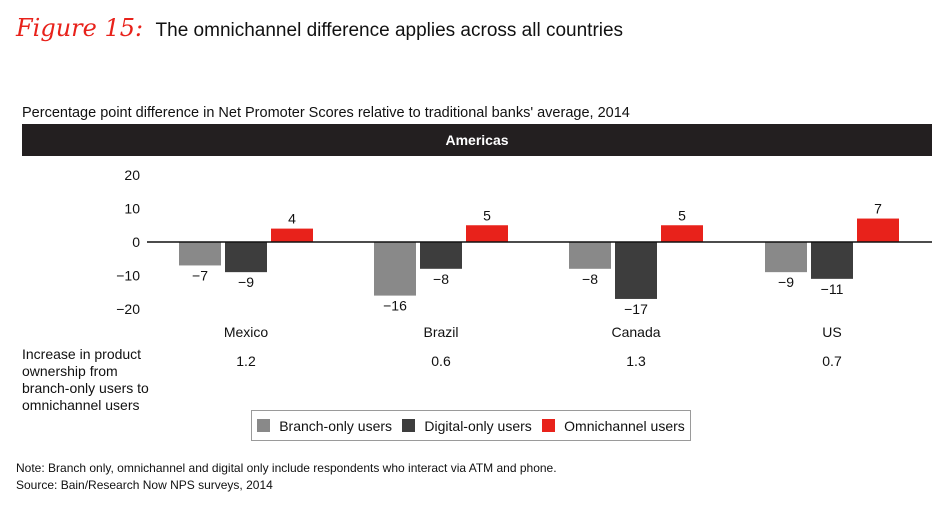 The image size is (950, 511). What do you see at coordinates (80, 28) in the screenshot?
I see `figure-label: Figure 15:` at bounding box center [80, 28].